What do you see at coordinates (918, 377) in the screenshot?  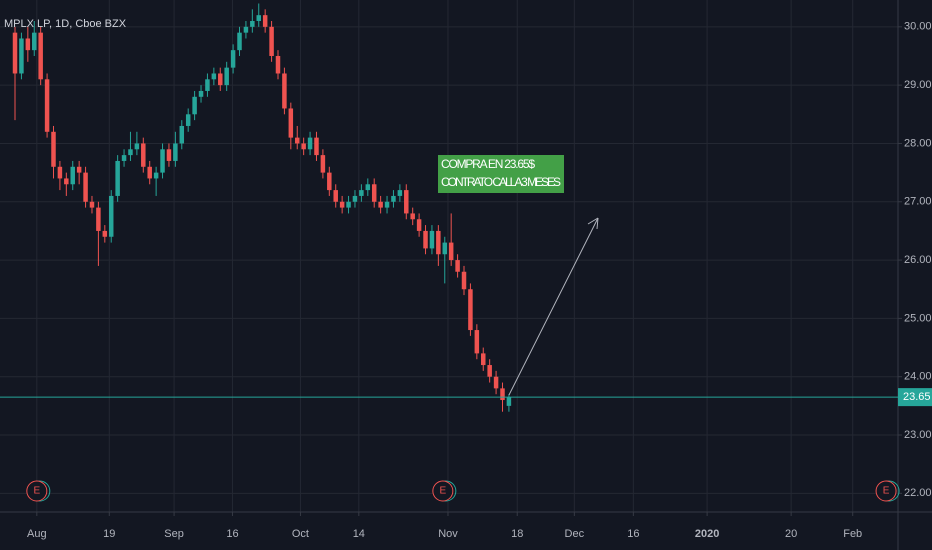 I see `y-tick-label: 24.00` at bounding box center [918, 377].